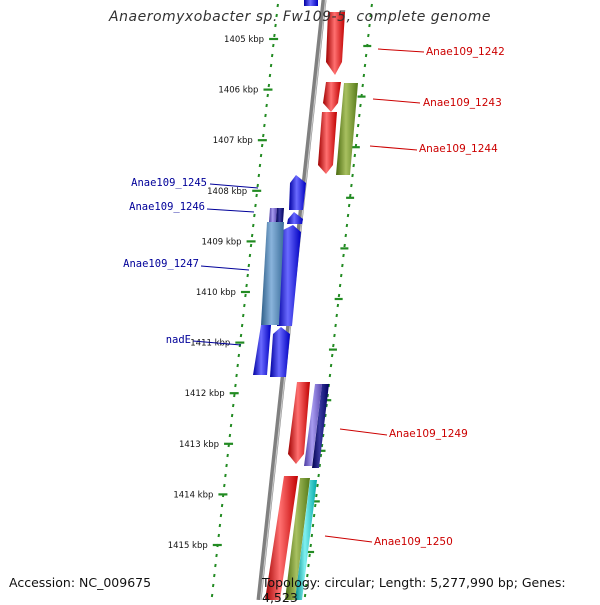  Describe the element at coordinates (233, 141) in the screenshot. I see `scale-label-1407-kbp: 1407 kbp` at that location.